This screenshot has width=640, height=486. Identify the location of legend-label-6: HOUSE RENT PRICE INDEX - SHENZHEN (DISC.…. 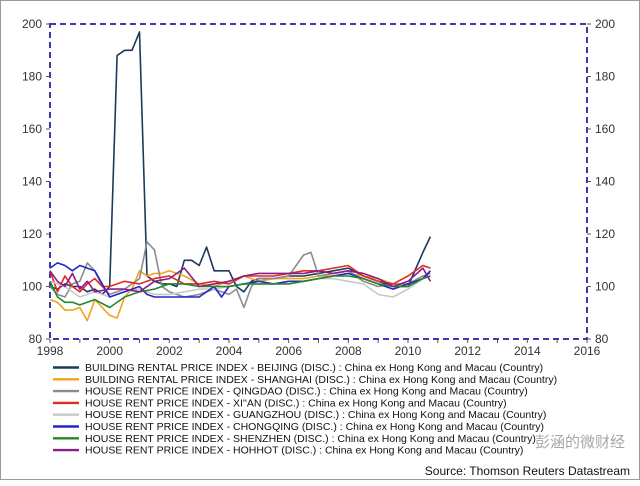
(310, 439).